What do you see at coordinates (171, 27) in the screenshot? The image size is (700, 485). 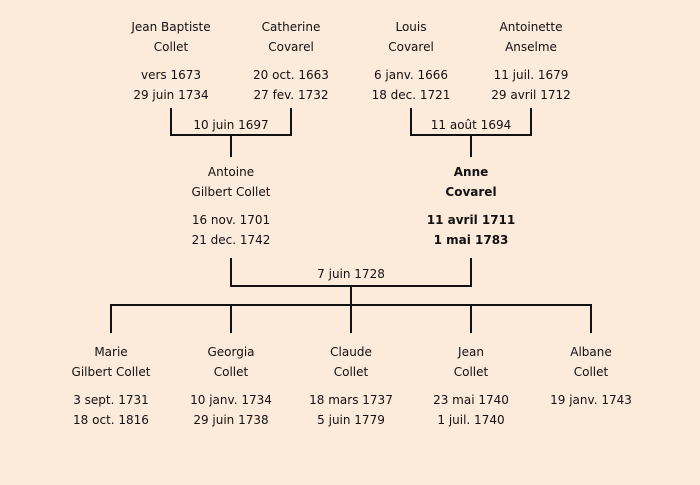 I see `name-first: Jean Baptiste` at bounding box center [171, 27].